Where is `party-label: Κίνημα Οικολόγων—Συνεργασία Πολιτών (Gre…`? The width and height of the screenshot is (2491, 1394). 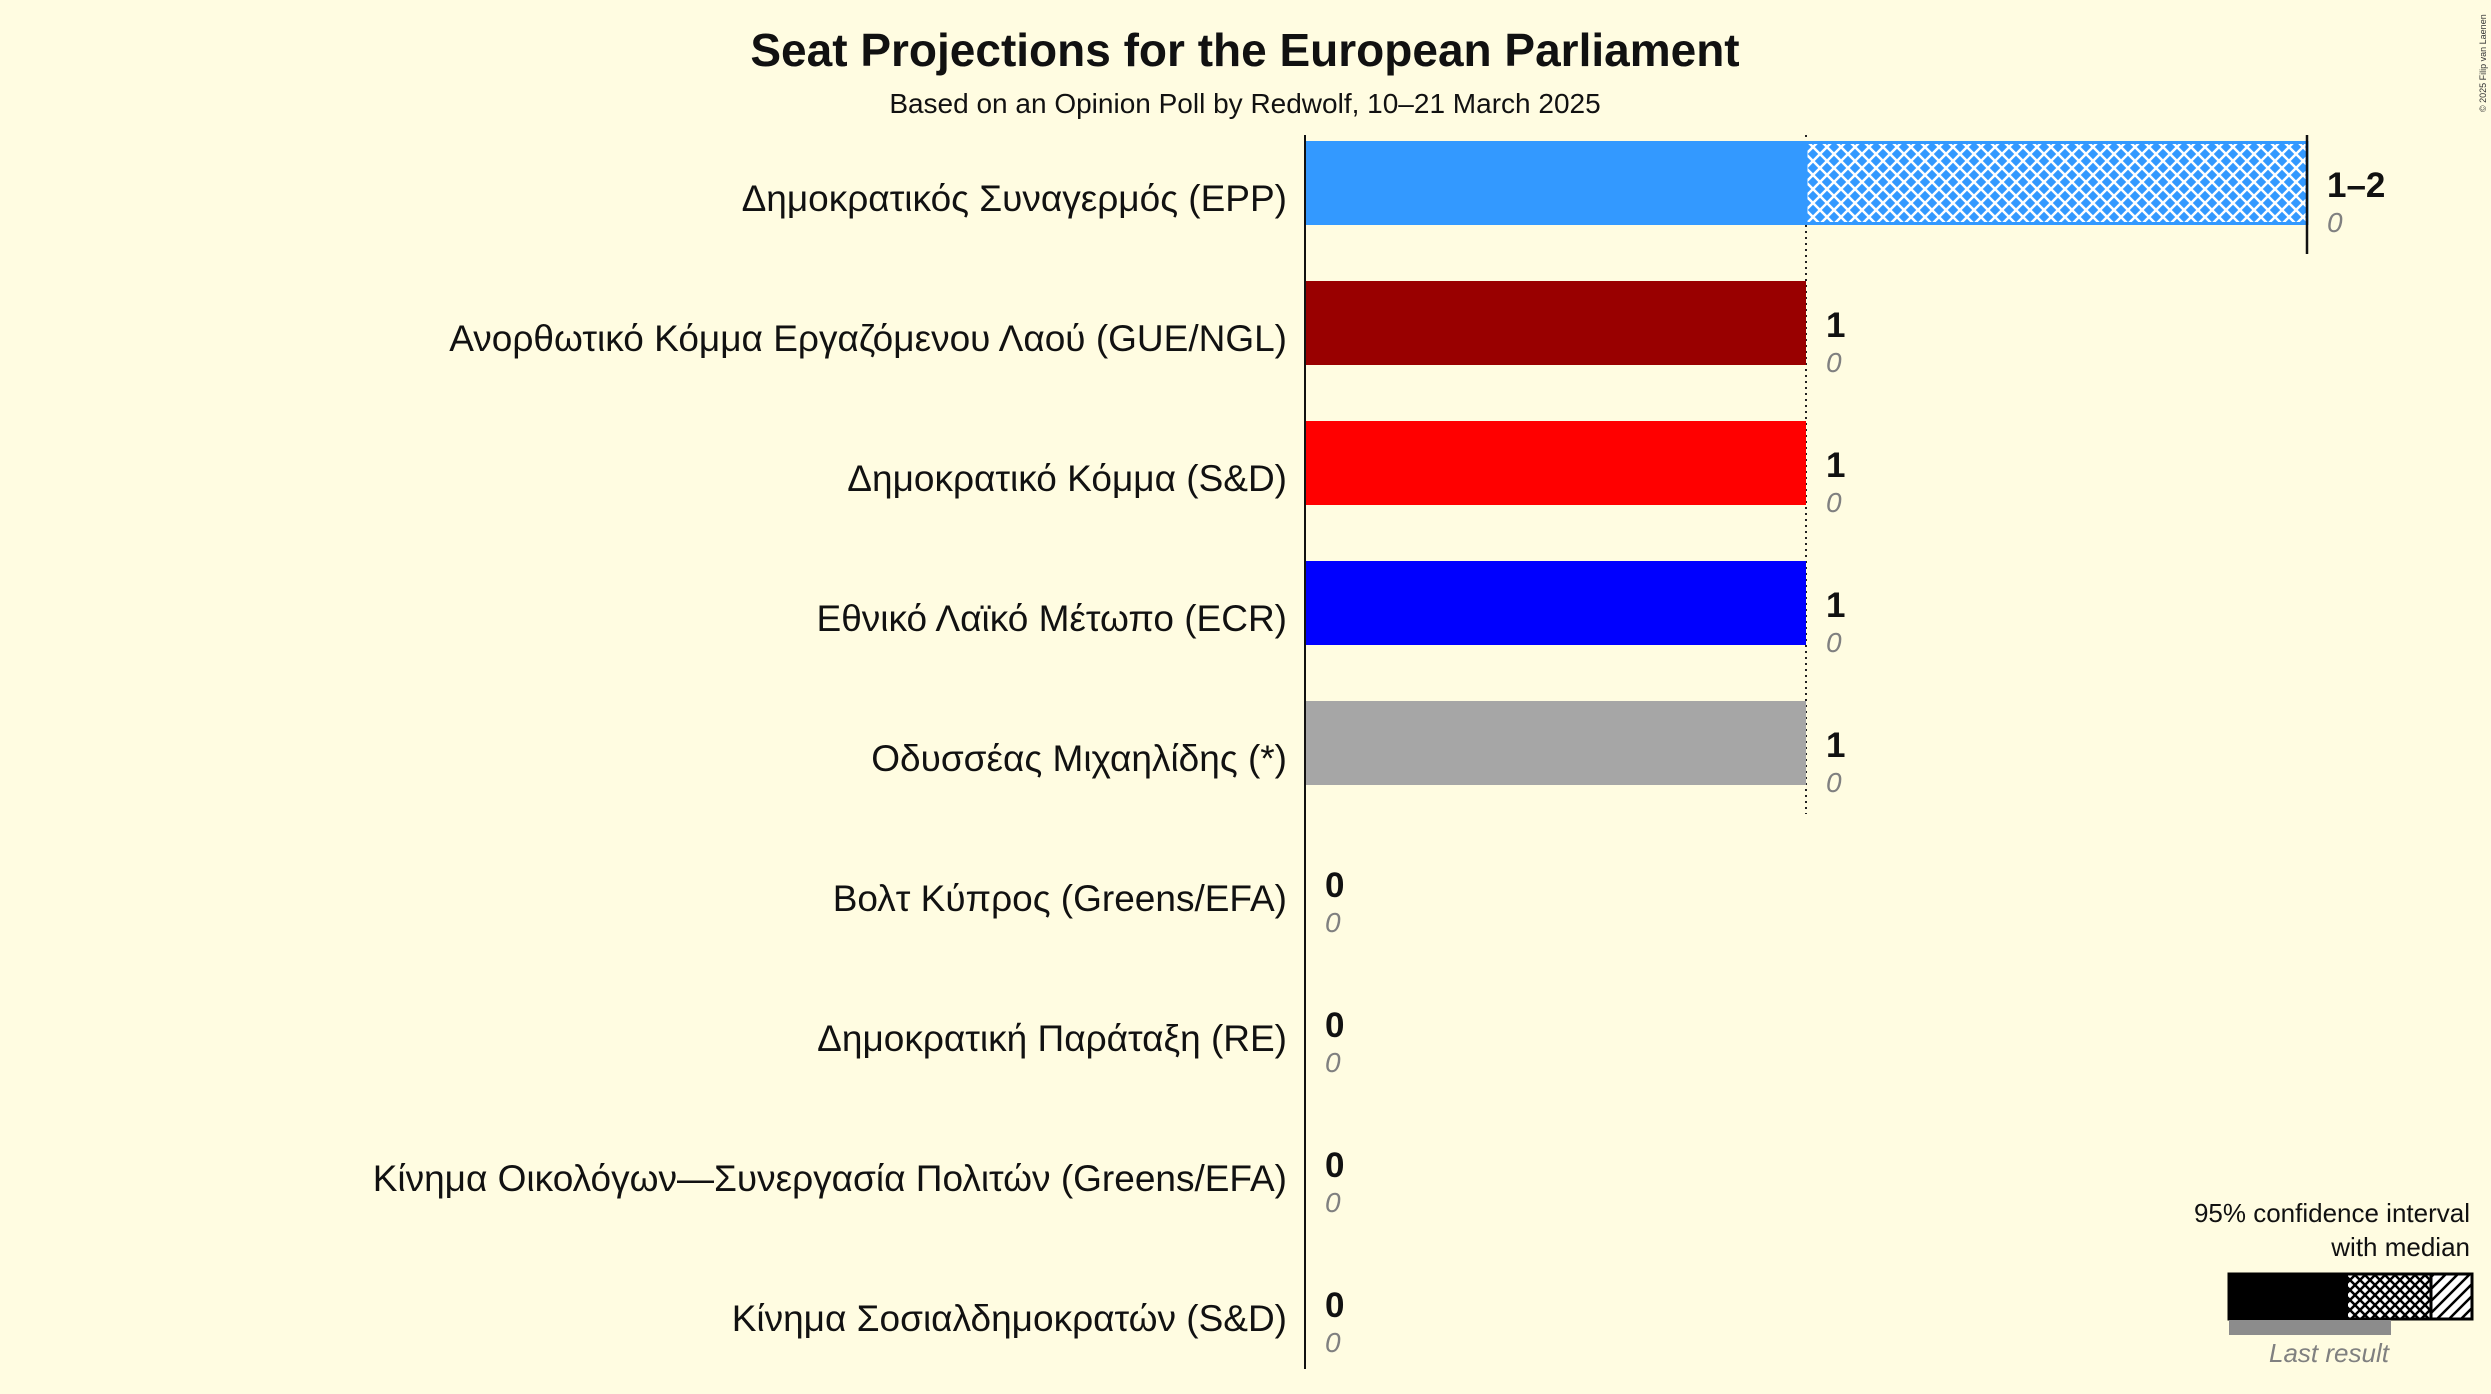 party-label: Κίνημα Οικολόγων—Συνεργασία Πολιτών (Gre… is located at coordinates (830, 1178).